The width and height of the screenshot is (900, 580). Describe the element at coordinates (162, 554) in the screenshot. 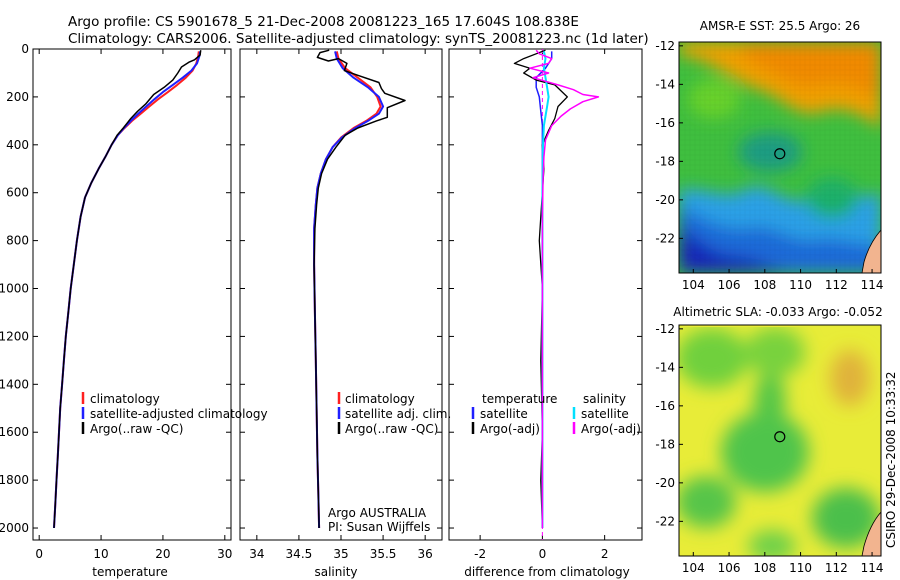

I see `x-tick-label: 20` at that location.